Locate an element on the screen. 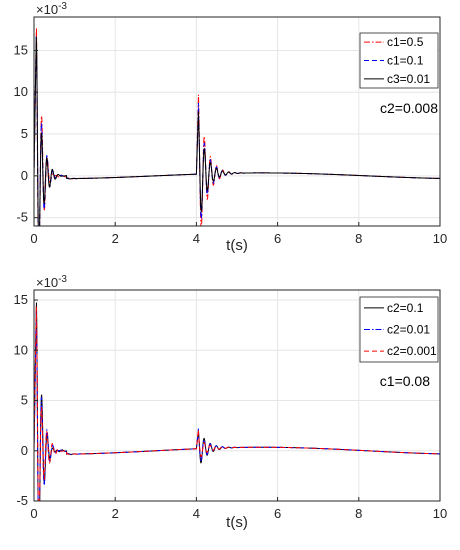 The height and width of the screenshot is (550, 460). legend-label-2: c2=0.001 is located at coordinates (412, 351).